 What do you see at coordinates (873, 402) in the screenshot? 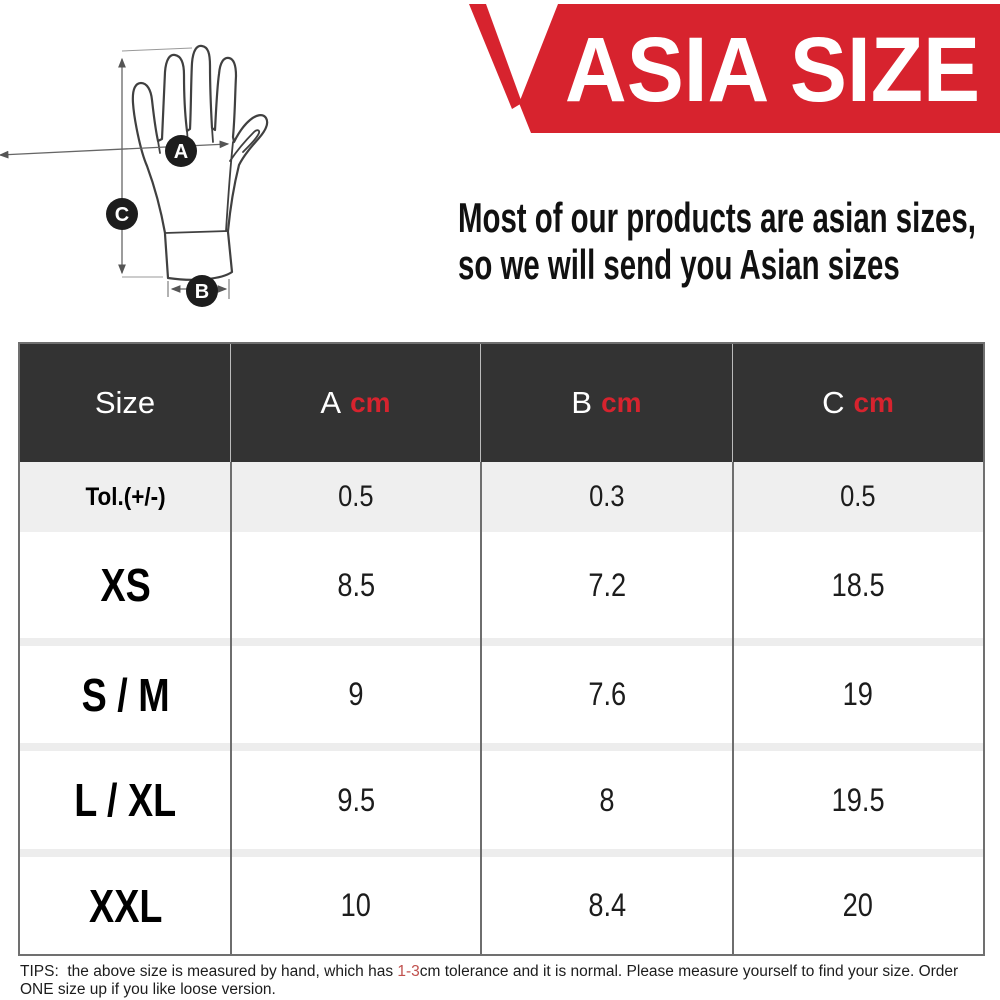
I see `header-c-unit: cm` at bounding box center [873, 402].